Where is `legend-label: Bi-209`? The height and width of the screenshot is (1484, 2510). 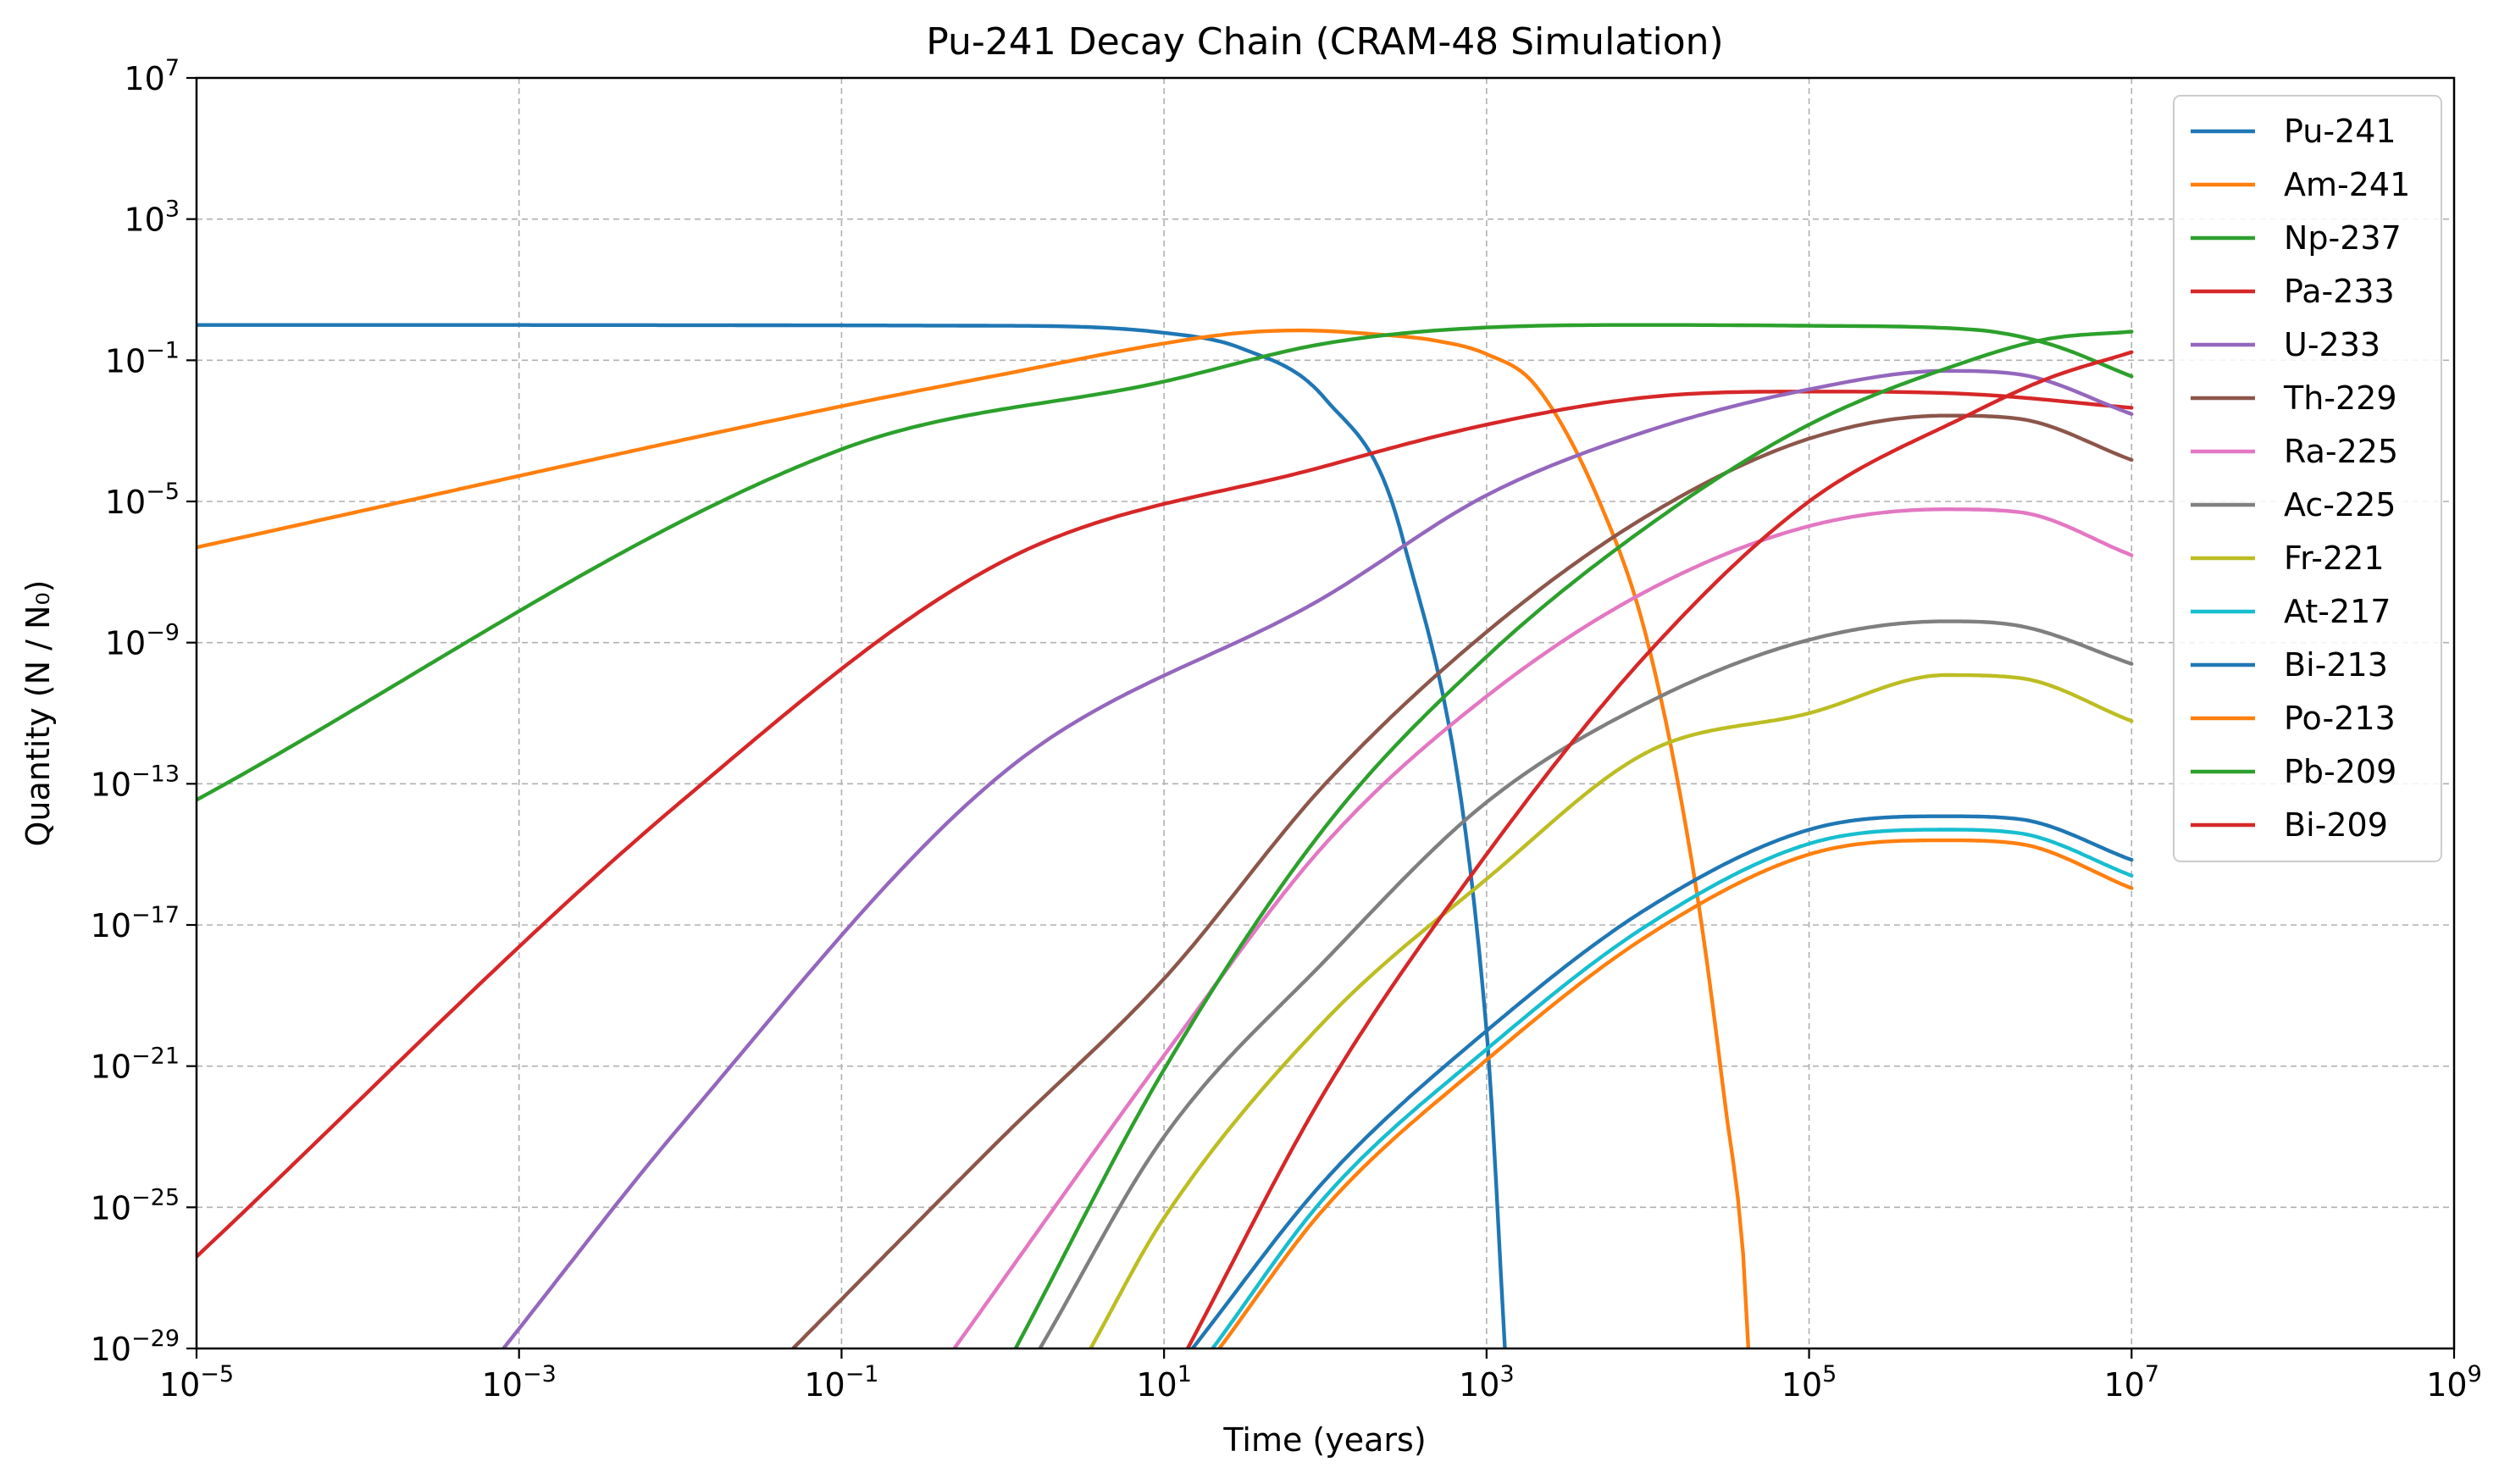 legend-label: Bi-209 is located at coordinates (2336, 825).